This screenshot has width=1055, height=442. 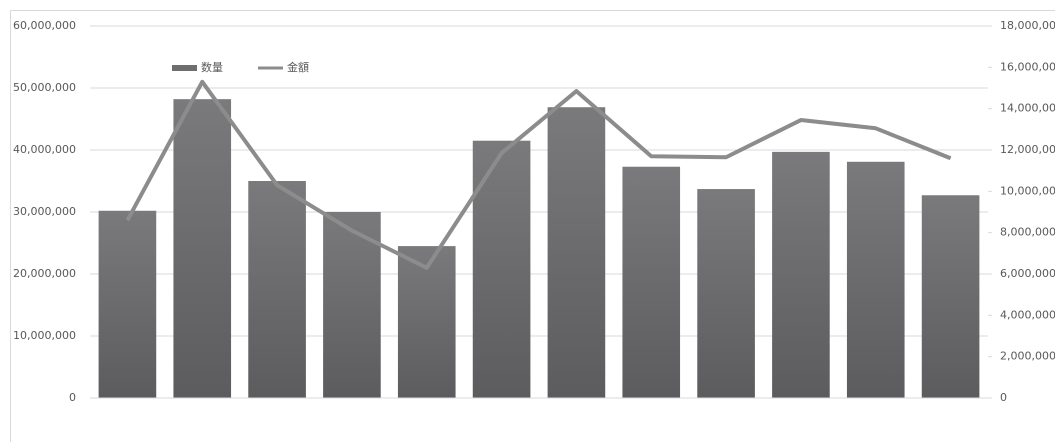 What do you see at coordinates (1027, 190) in the screenshot?
I see `y2-tick-label: 10,000,000` at bounding box center [1027, 190].